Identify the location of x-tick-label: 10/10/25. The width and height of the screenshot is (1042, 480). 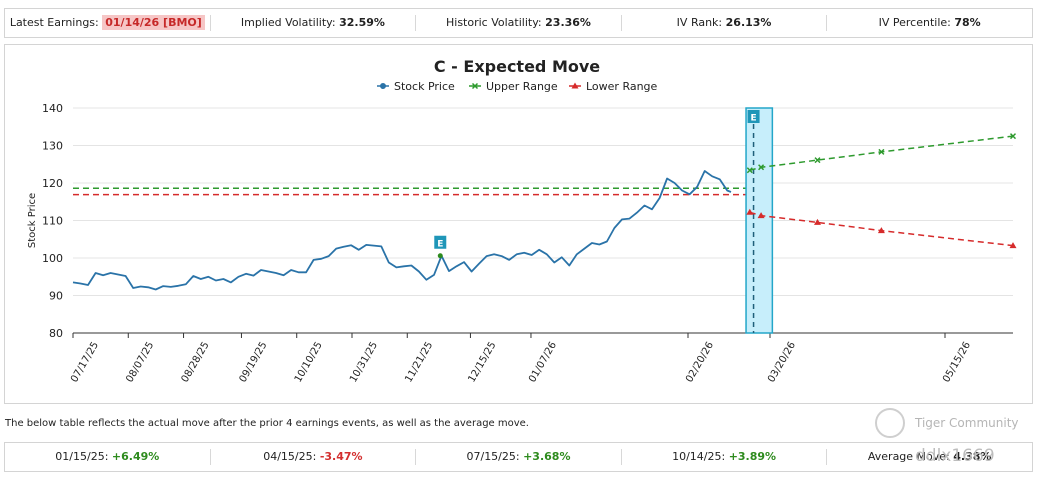
(309, 362).